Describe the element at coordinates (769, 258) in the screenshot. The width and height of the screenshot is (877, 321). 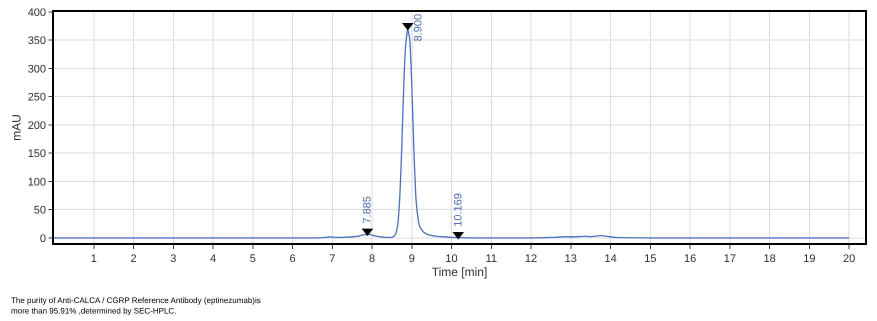
I see `x-tick-label: 18` at that location.